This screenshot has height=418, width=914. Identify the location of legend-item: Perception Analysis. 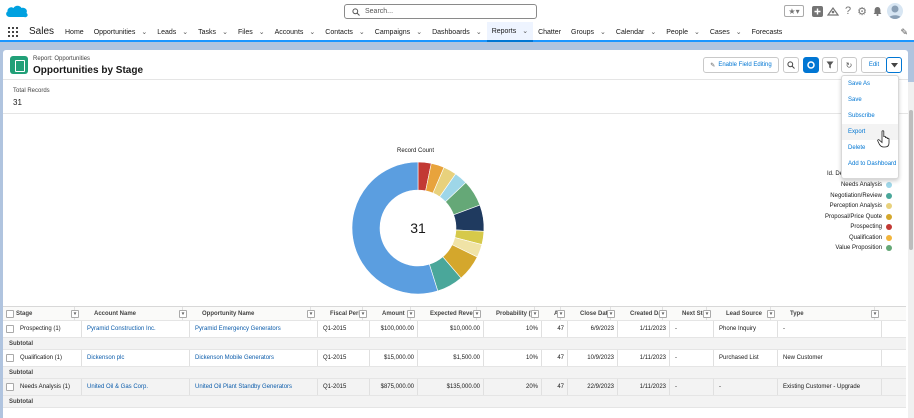
(842, 206).